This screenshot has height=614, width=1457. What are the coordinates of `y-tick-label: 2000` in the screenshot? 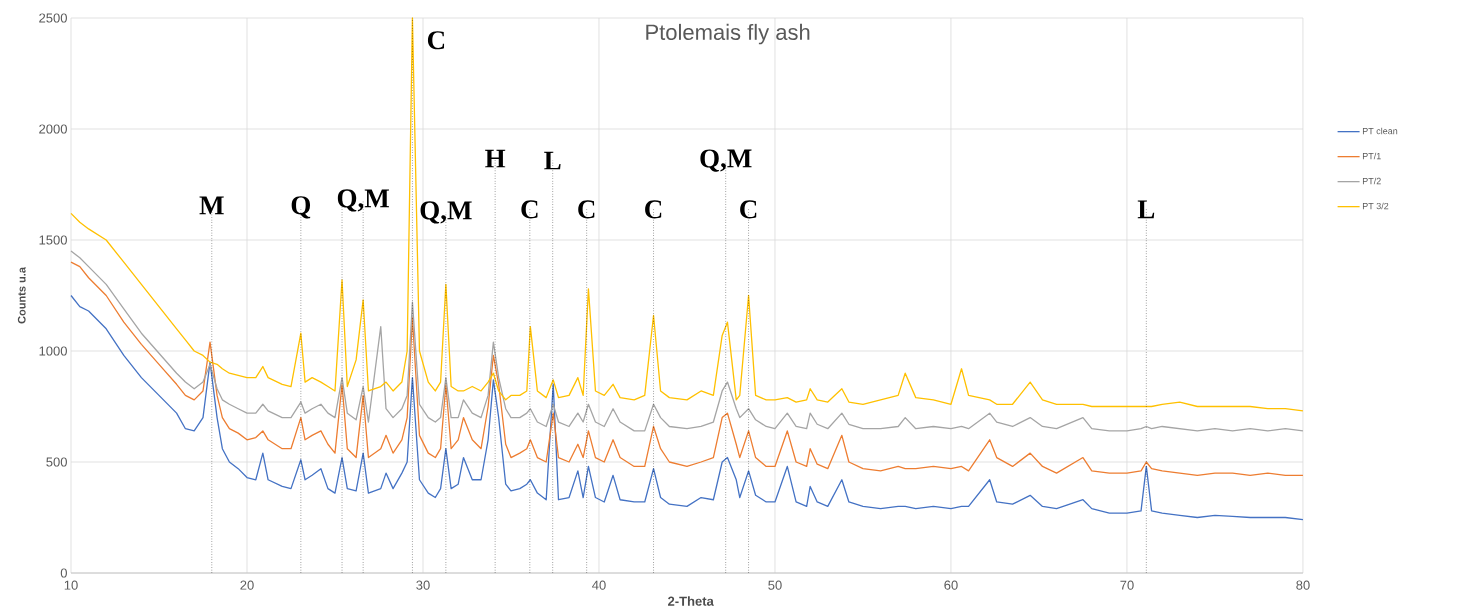 It's located at (53, 129).